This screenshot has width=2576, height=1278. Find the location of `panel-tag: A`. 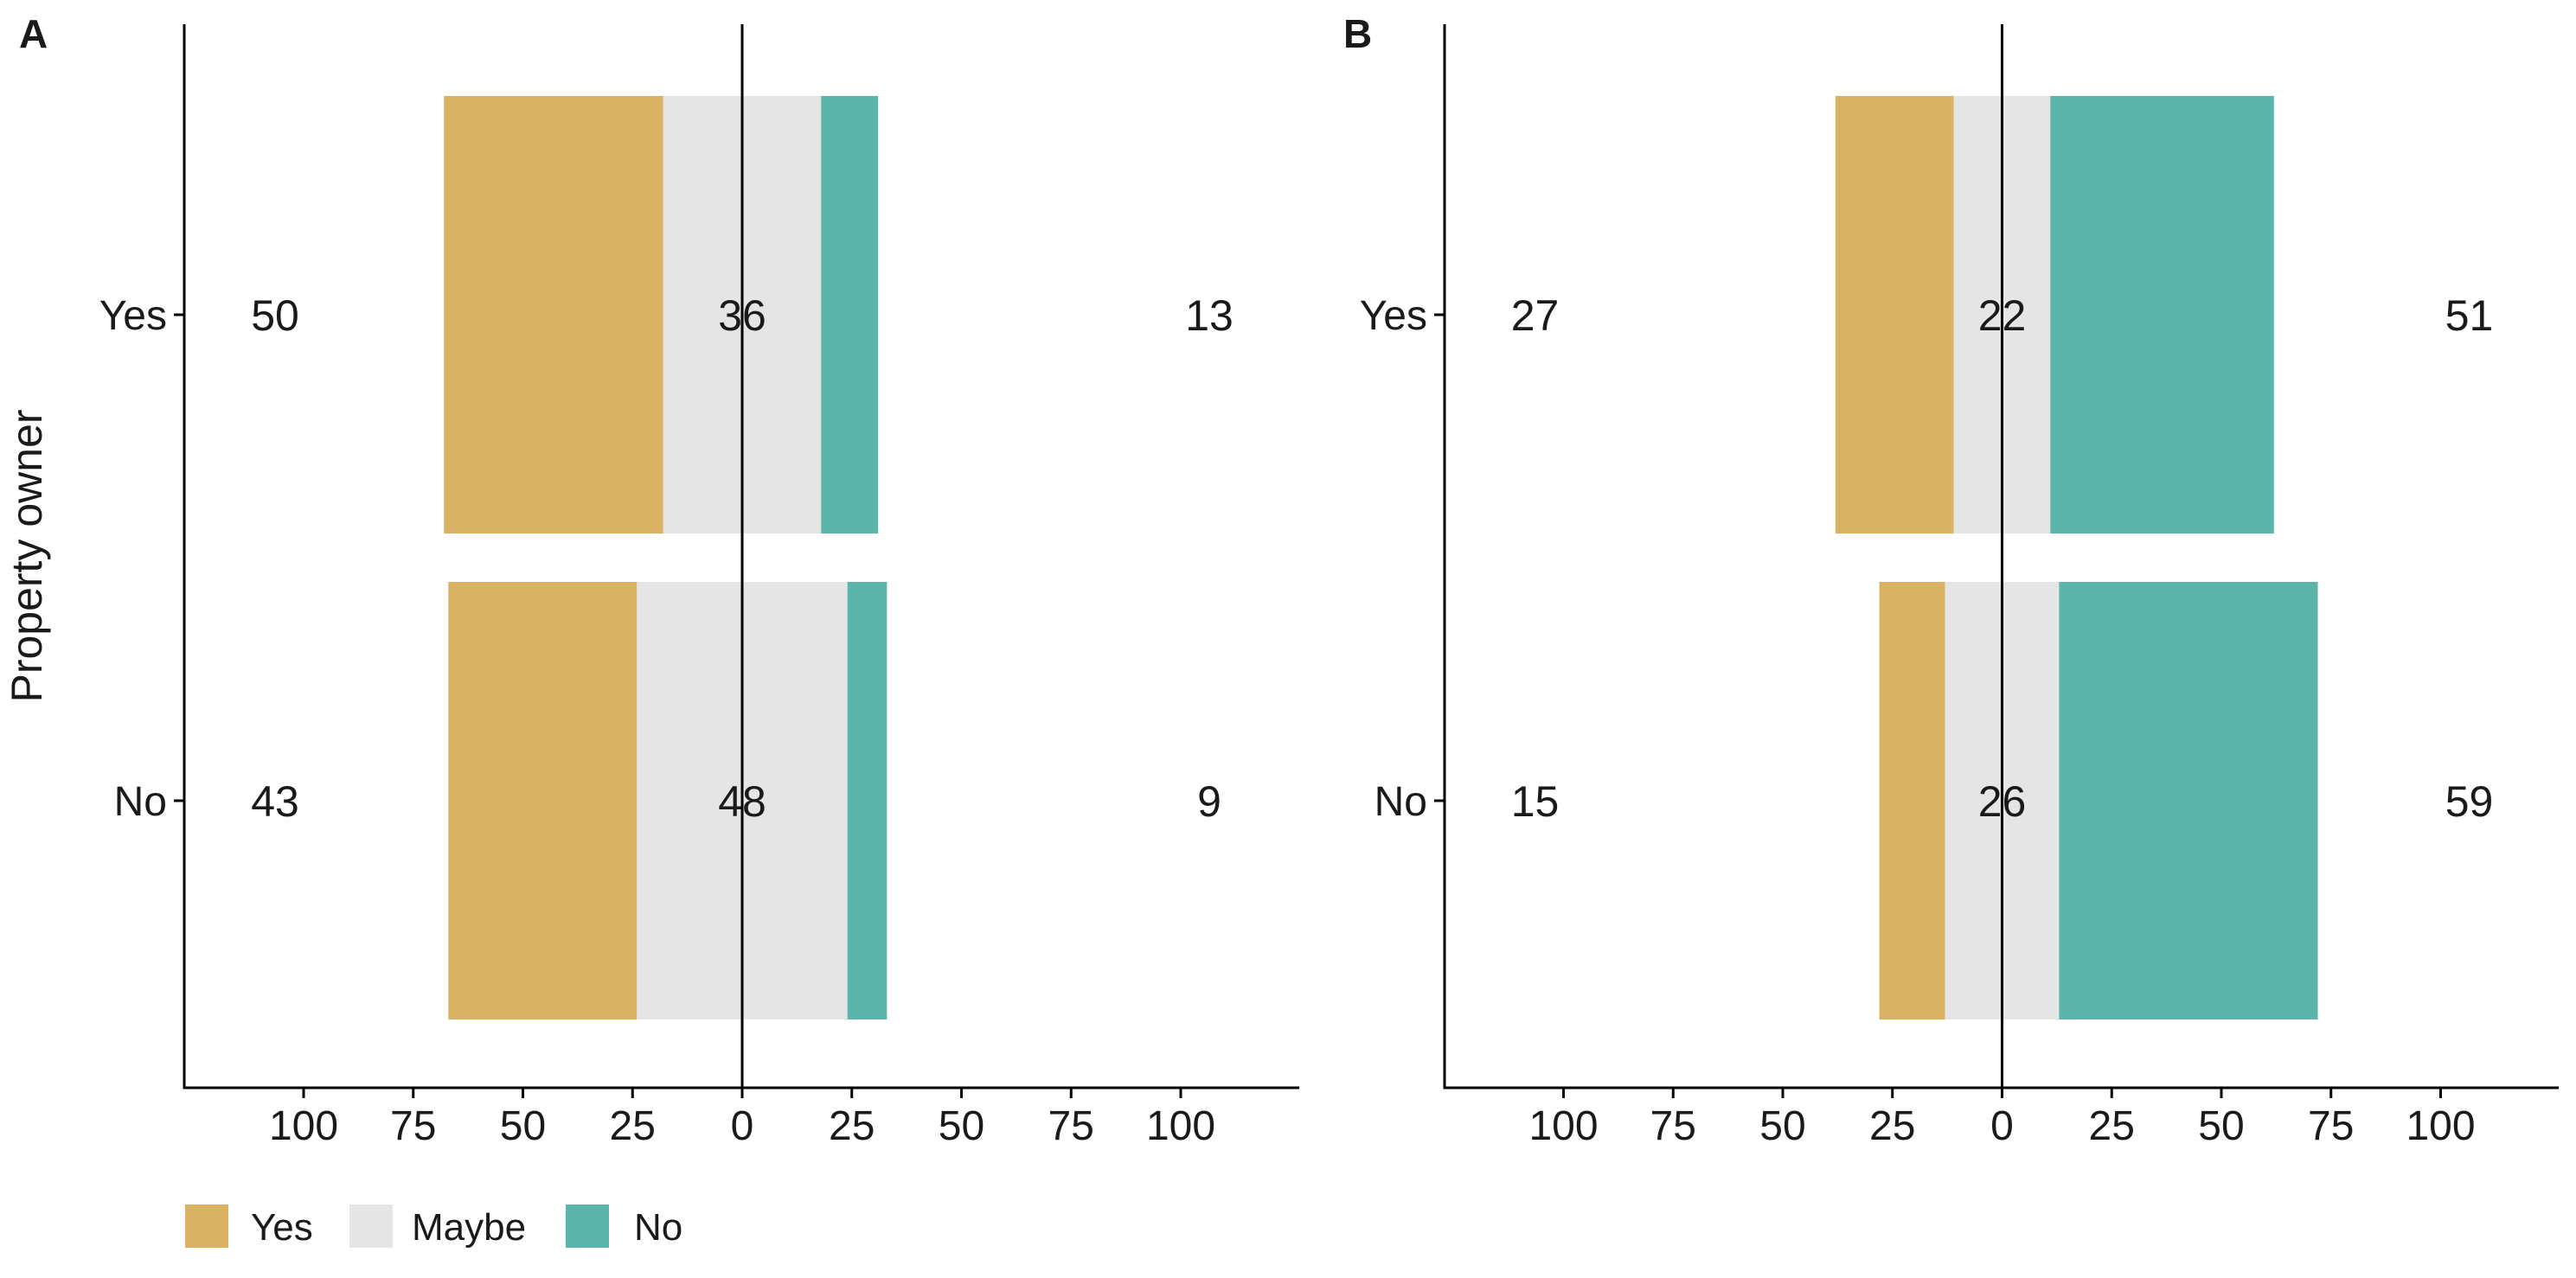

panel-tag: A is located at coordinates (33, 33).